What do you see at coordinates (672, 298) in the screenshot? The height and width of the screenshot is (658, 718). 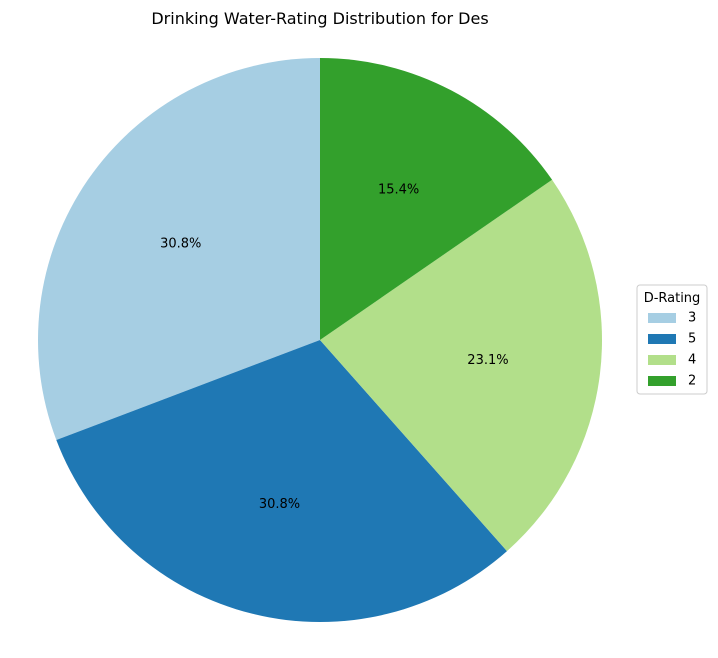 I see `legend-title: D-Rating` at bounding box center [672, 298].